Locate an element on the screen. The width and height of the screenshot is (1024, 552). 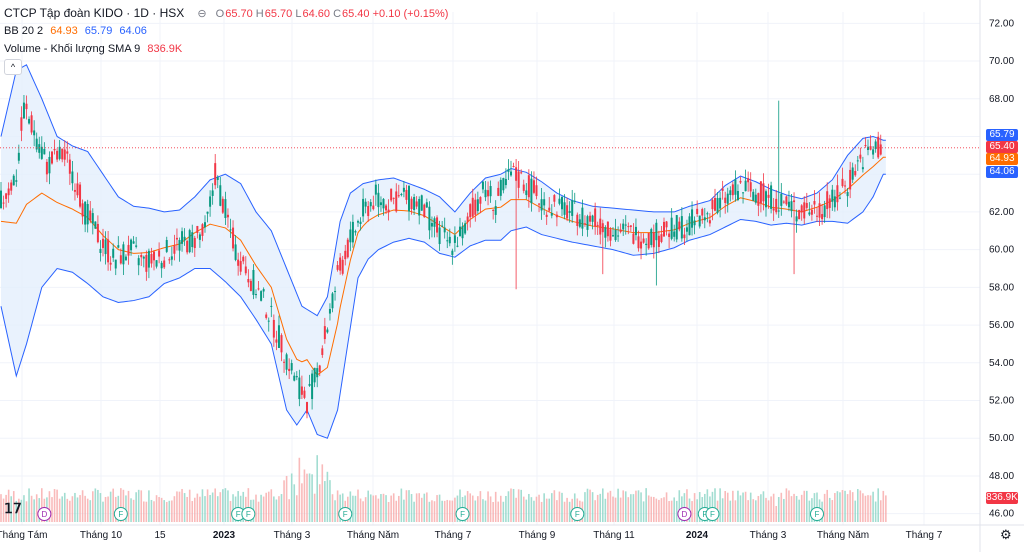
x-tick-label: 15 is located at coordinates (160, 535).